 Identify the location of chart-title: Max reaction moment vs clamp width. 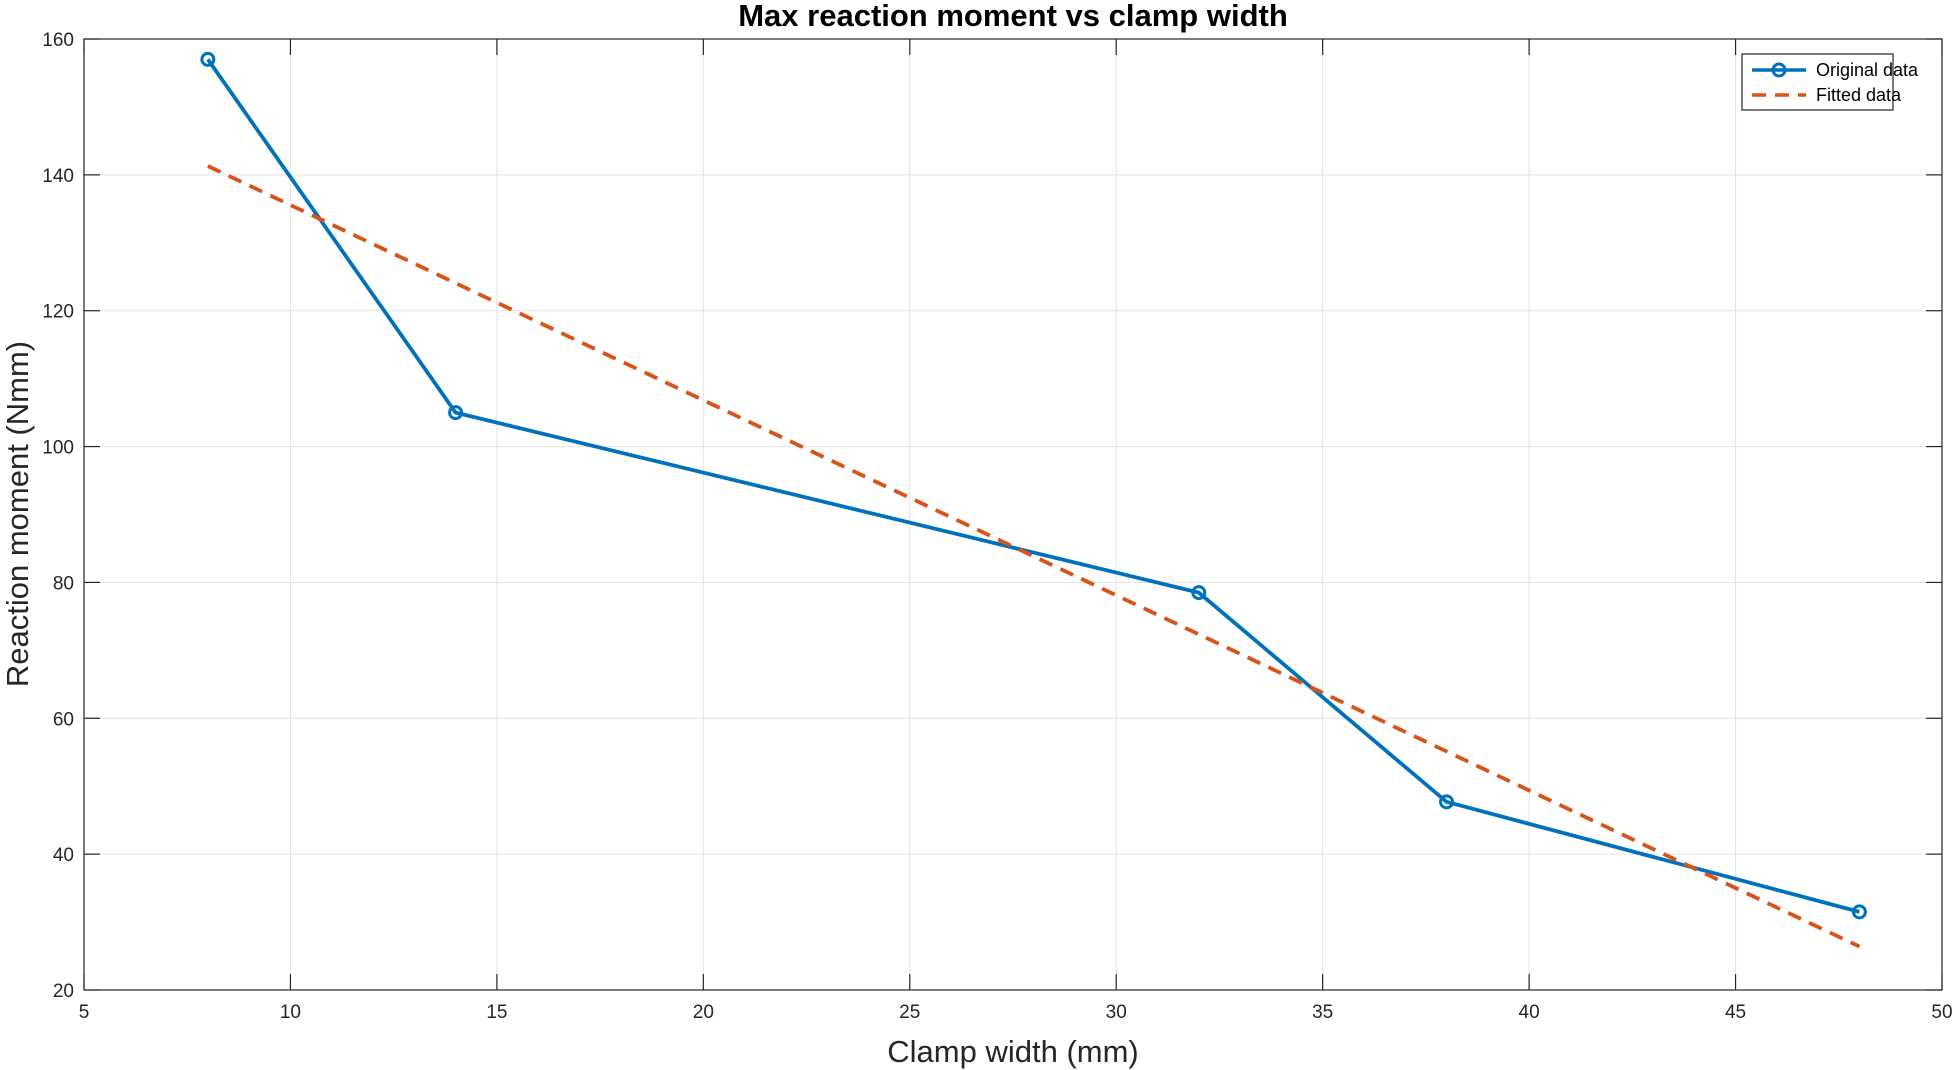
(1013, 16).